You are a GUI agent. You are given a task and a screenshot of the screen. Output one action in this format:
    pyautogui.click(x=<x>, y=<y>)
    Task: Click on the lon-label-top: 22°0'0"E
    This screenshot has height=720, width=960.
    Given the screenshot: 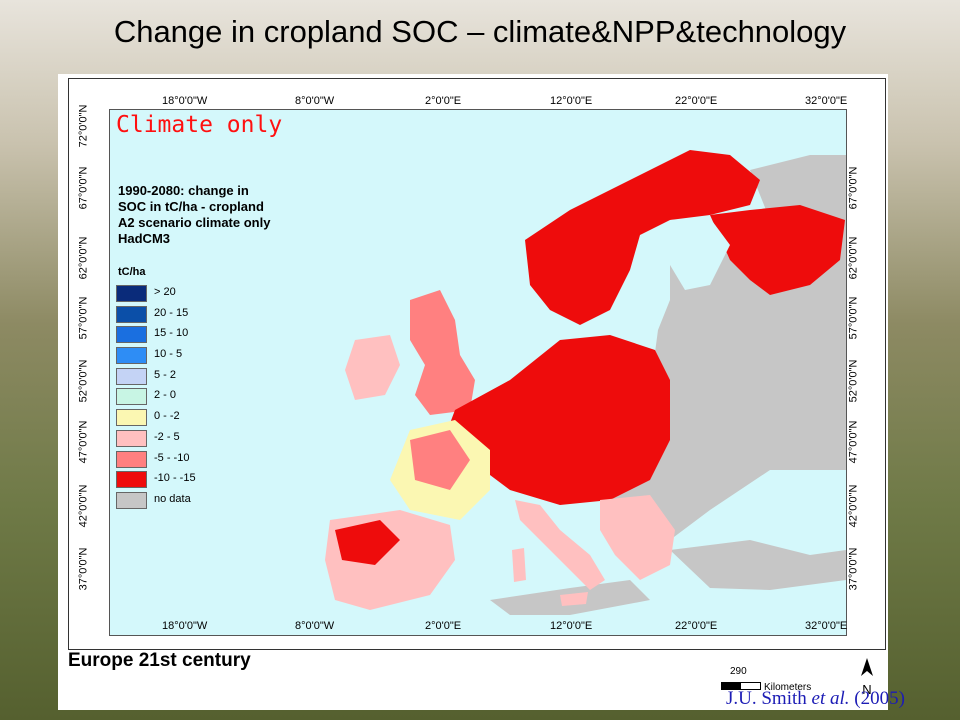 What is the action you would take?
    pyautogui.click(x=696, y=101)
    